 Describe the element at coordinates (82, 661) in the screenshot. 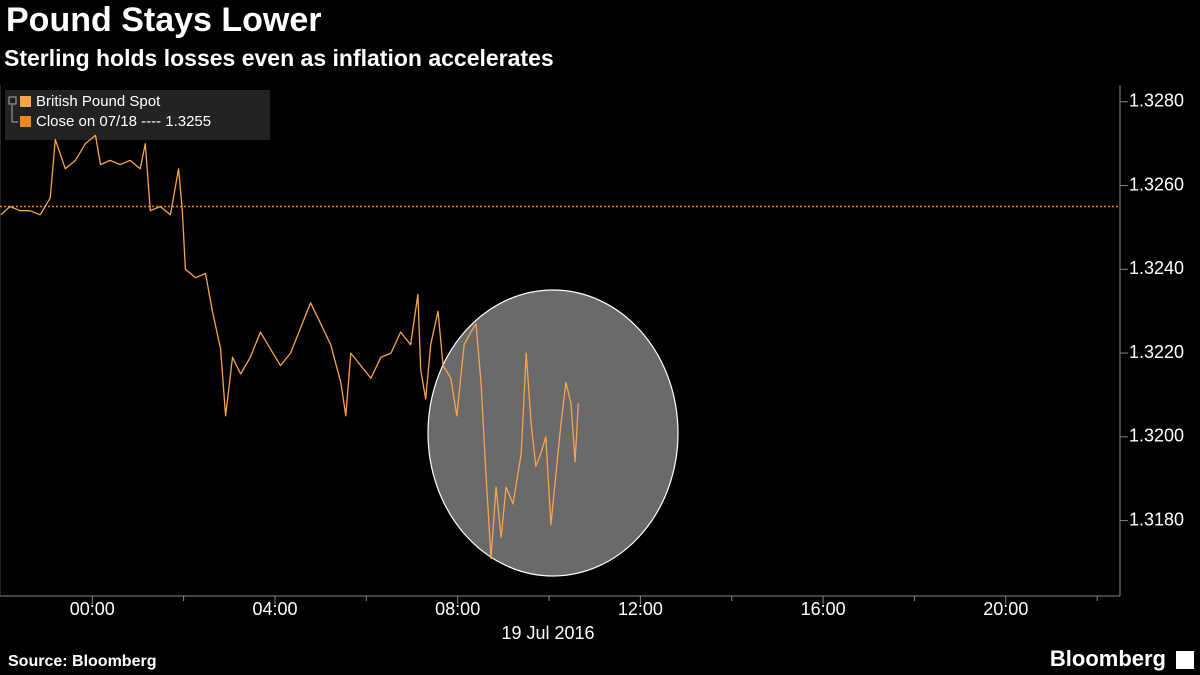

I see `source: Source: Bloomberg` at that location.